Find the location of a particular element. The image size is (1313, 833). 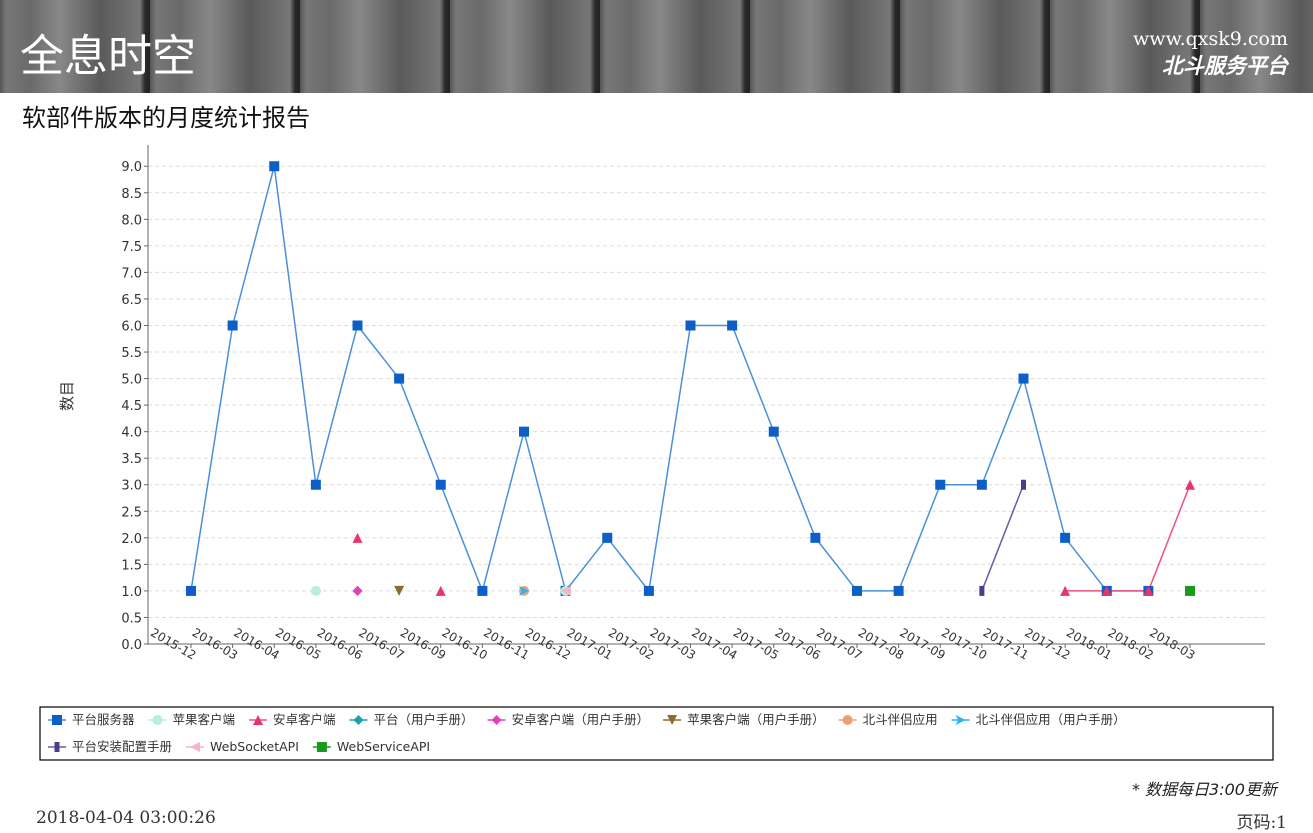

legend-item: 平台服务器 is located at coordinates (91, 719).